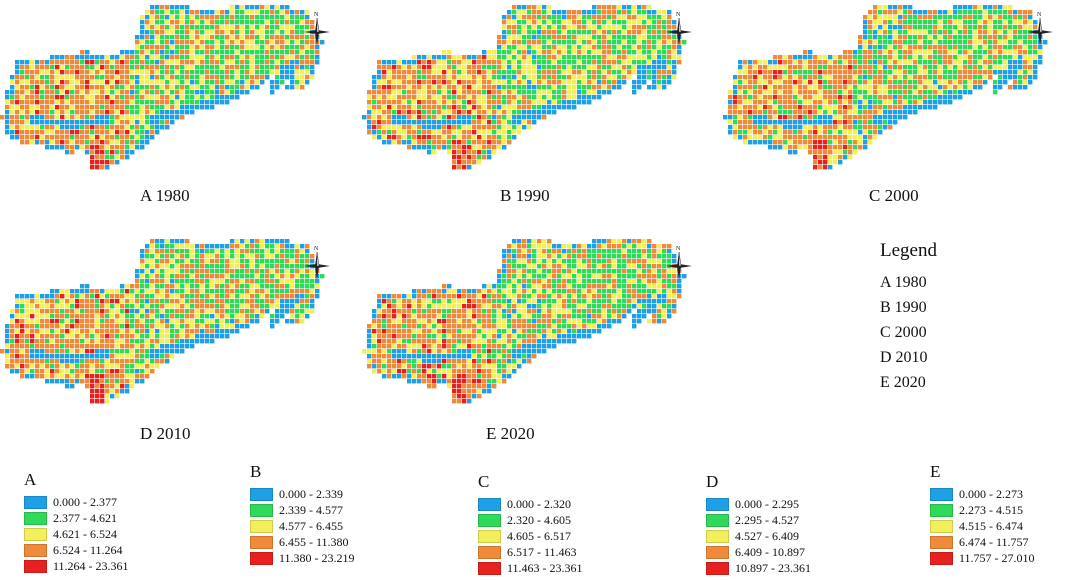 Image resolution: width=1065 pixels, height=580 pixels. What do you see at coordinates (85, 533) in the screenshot?
I see `key-range: 4.621 - 6.524` at bounding box center [85, 533].